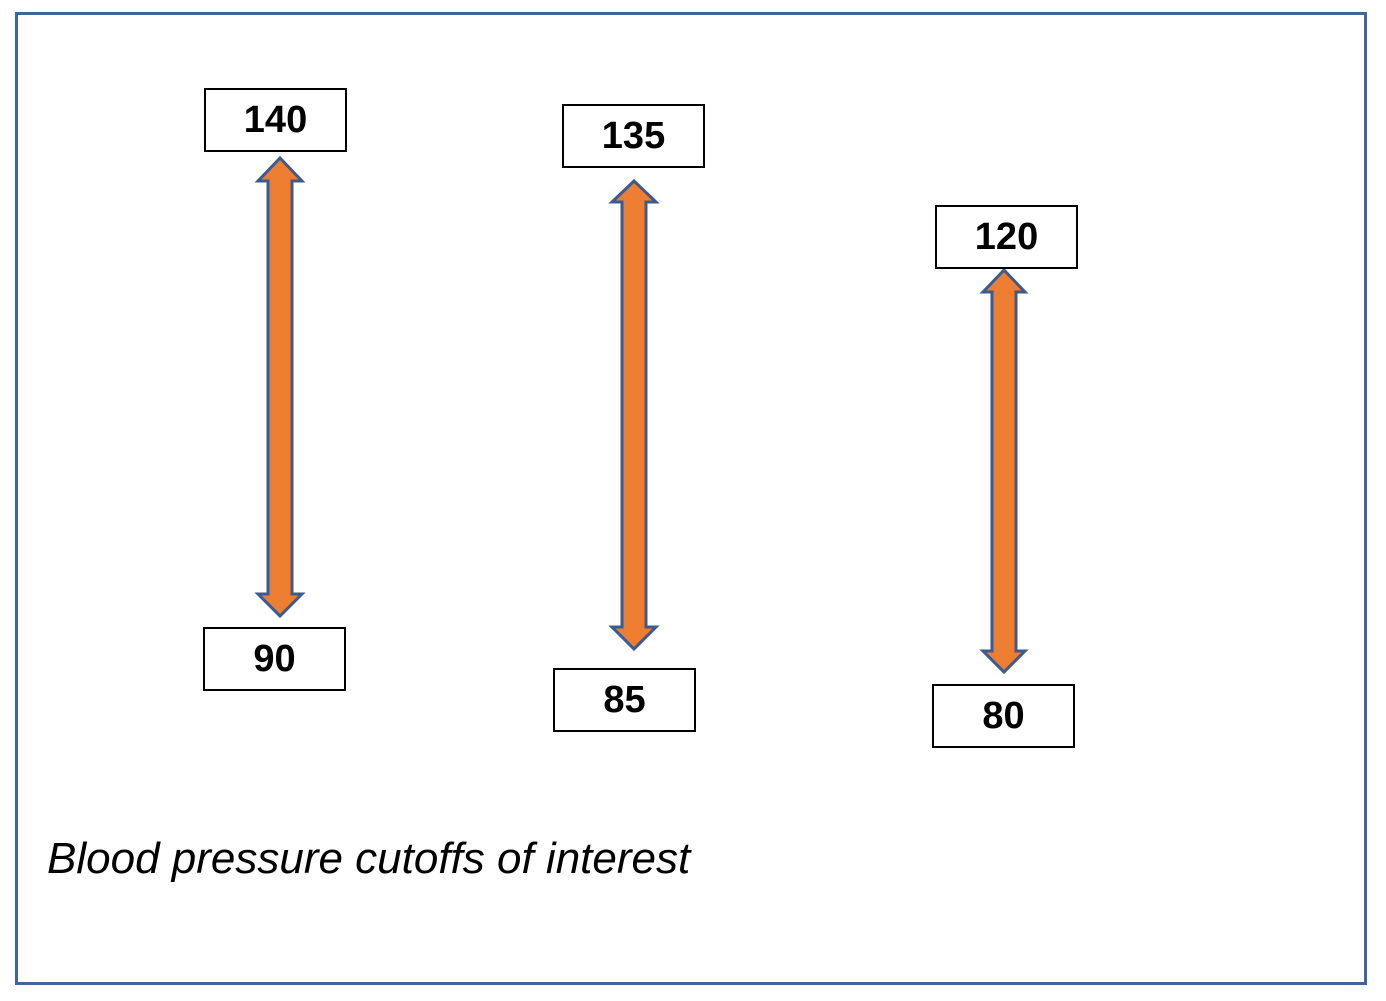 The width and height of the screenshot is (1386, 1001). I want to click on cutoff-1-systolic-box: 140, so click(275, 120).